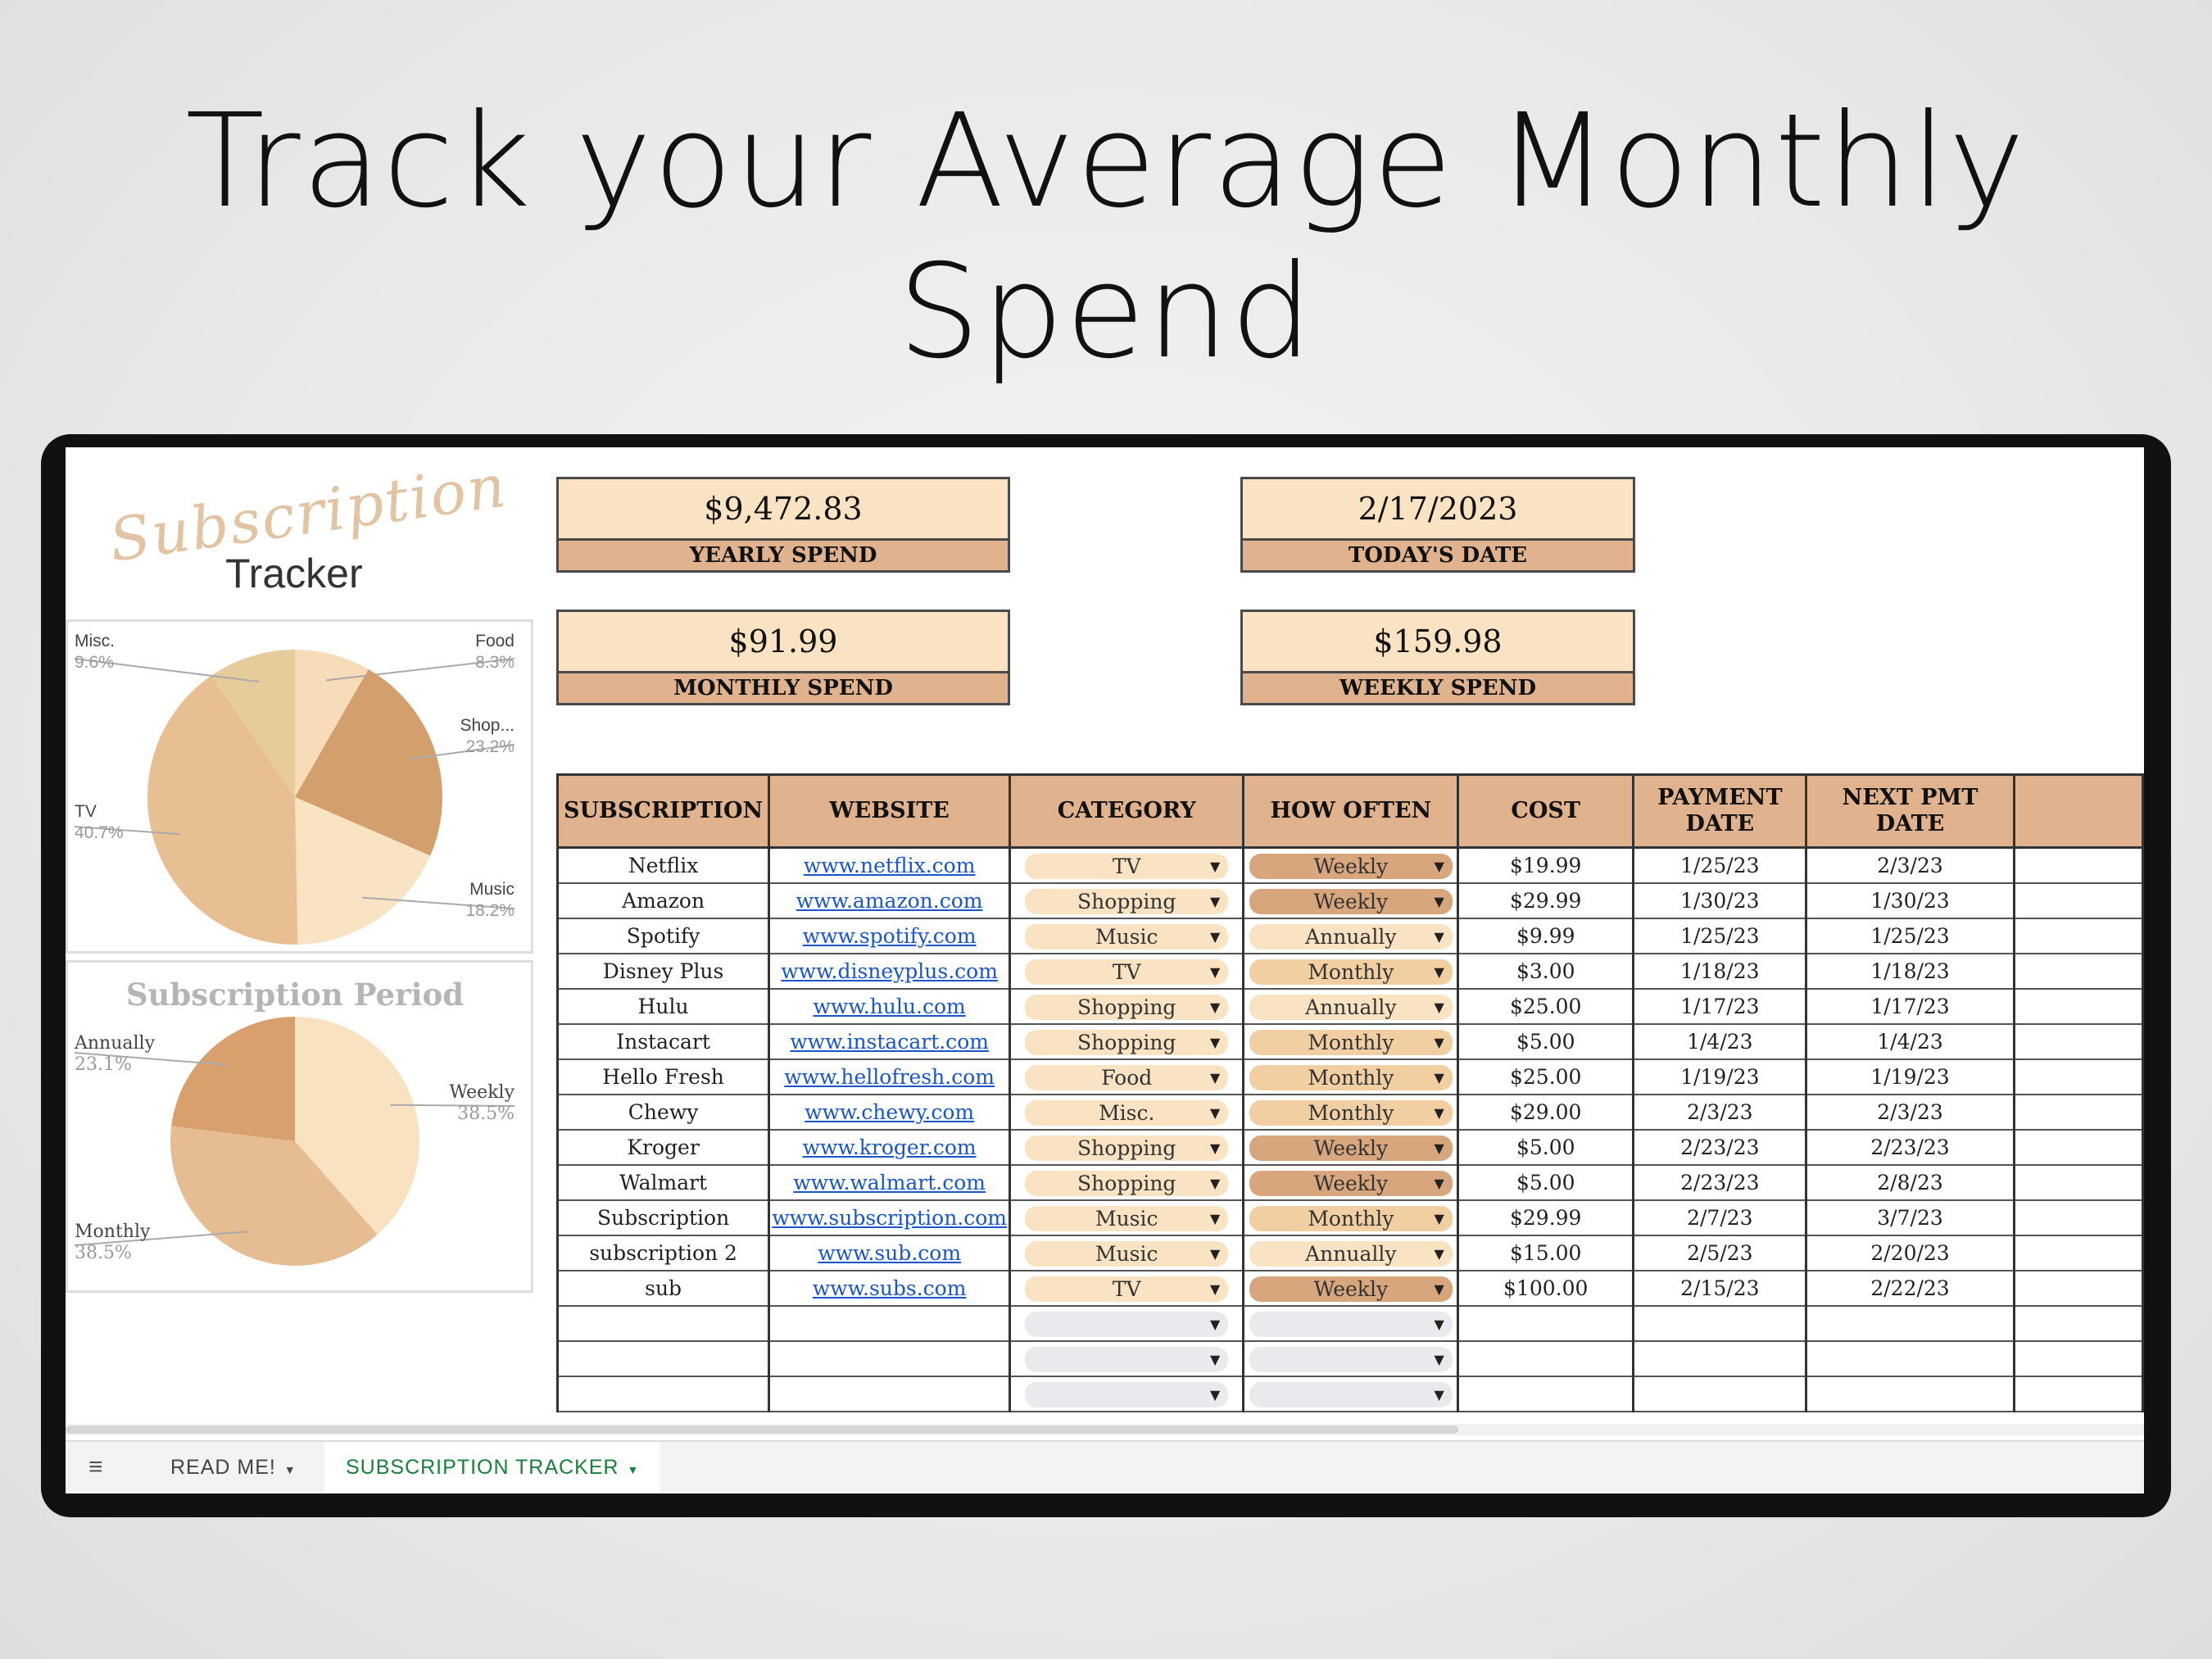 The image size is (2212, 1659). I want to click on list-icon: ≡, so click(95, 1466).